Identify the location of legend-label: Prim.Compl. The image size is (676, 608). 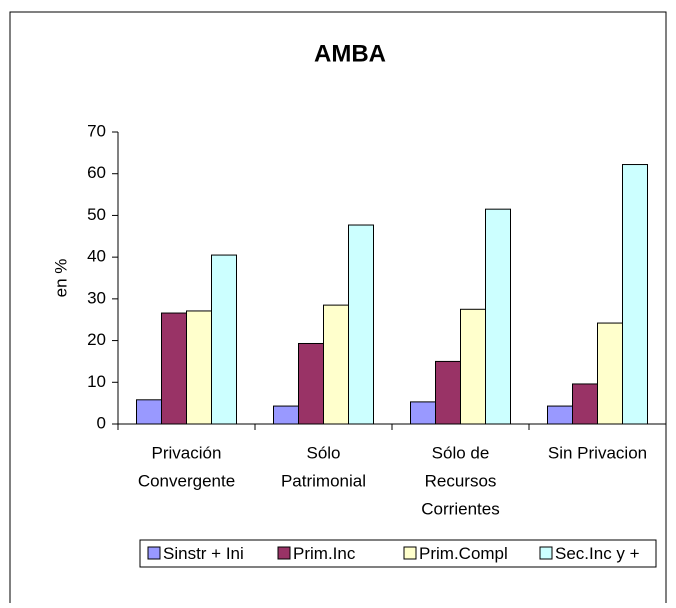
(463, 553).